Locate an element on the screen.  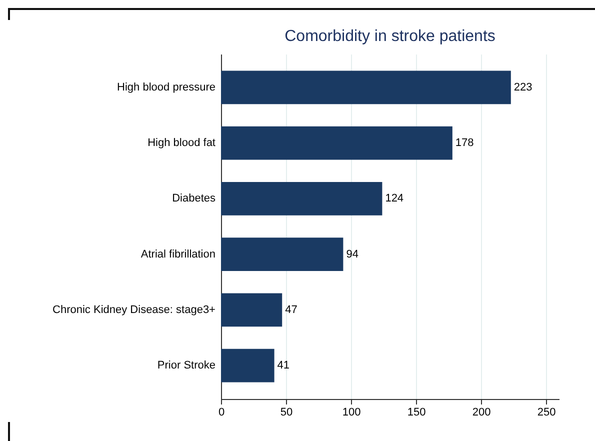
x-tick-label: 50 is located at coordinates (286, 412).